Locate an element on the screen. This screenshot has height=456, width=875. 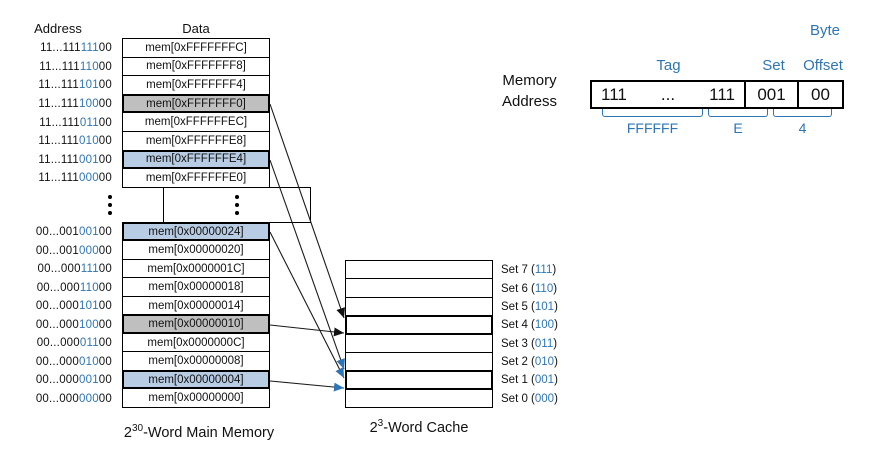
memory-row: 11...111 111 00 mem[0xFFFFFFFC] is located at coordinates (157, 48).